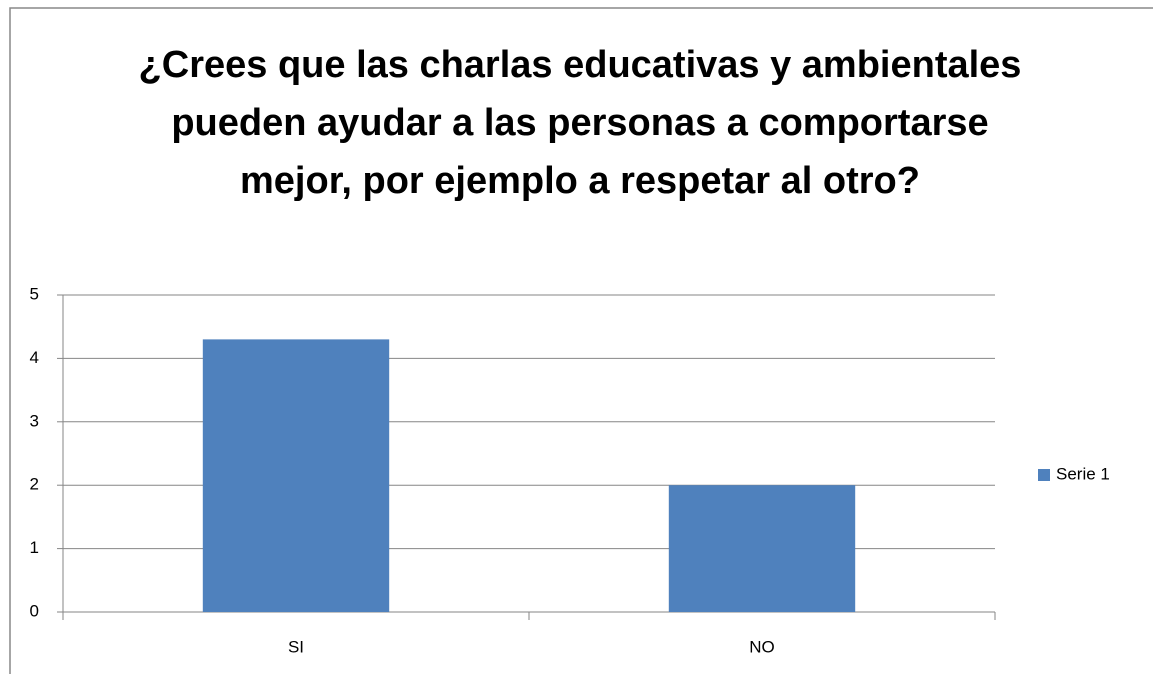 This screenshot has width=1153, height=674. Describe the element at coordinates (296, 646) in the screenshot. I see `x-tick-label: SI` at that location.